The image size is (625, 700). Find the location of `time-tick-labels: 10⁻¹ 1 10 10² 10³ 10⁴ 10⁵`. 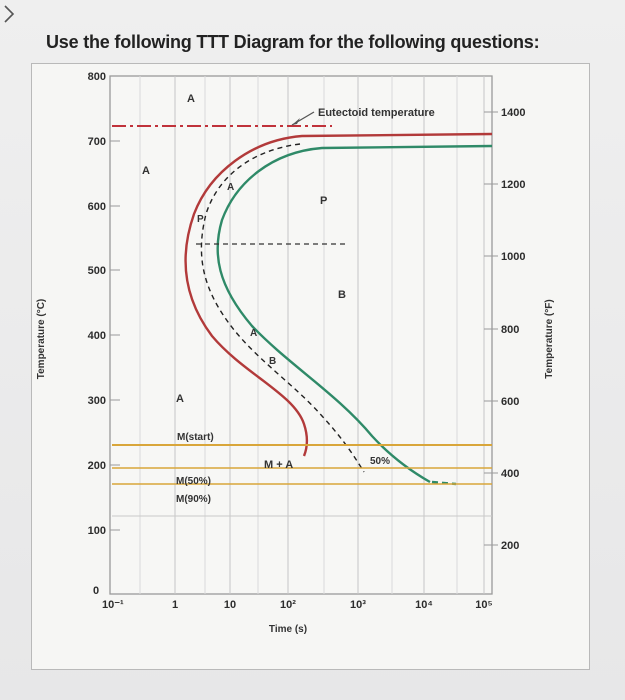

time-tick-labels: 10⁻¹ 1 10 10² 10³ 10⁴ 10⁵ is located at coordinates (297, 605).